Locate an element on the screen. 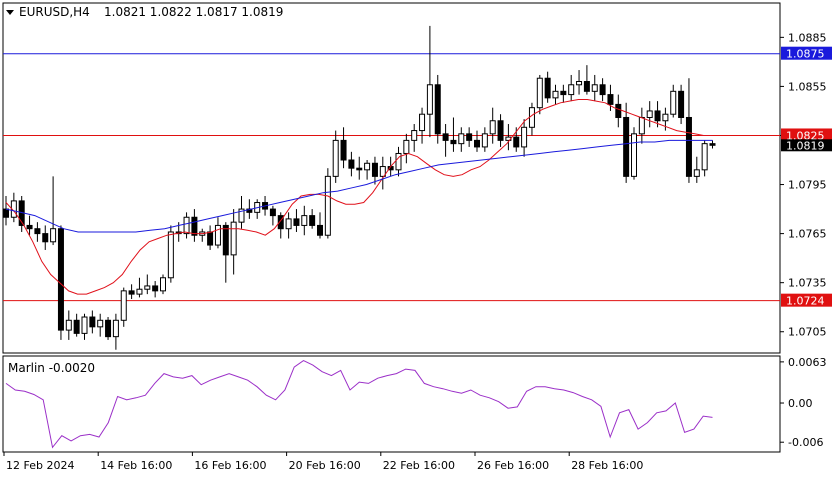 The height and width of the screenshot is (480, 838). level-label: 1.0724 is located at coordinates (805, 301).